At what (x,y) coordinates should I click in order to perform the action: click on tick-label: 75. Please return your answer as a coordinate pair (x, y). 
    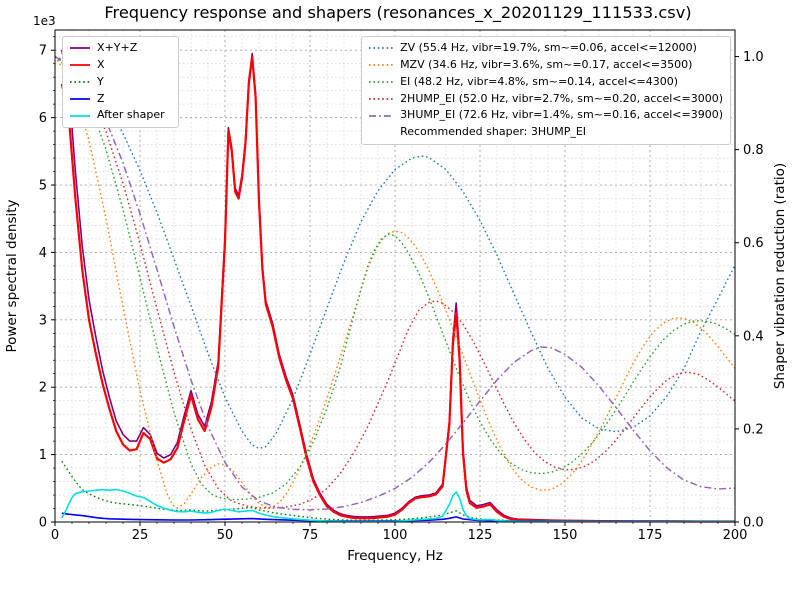
    Looking at the image, I should click on (310, 535).